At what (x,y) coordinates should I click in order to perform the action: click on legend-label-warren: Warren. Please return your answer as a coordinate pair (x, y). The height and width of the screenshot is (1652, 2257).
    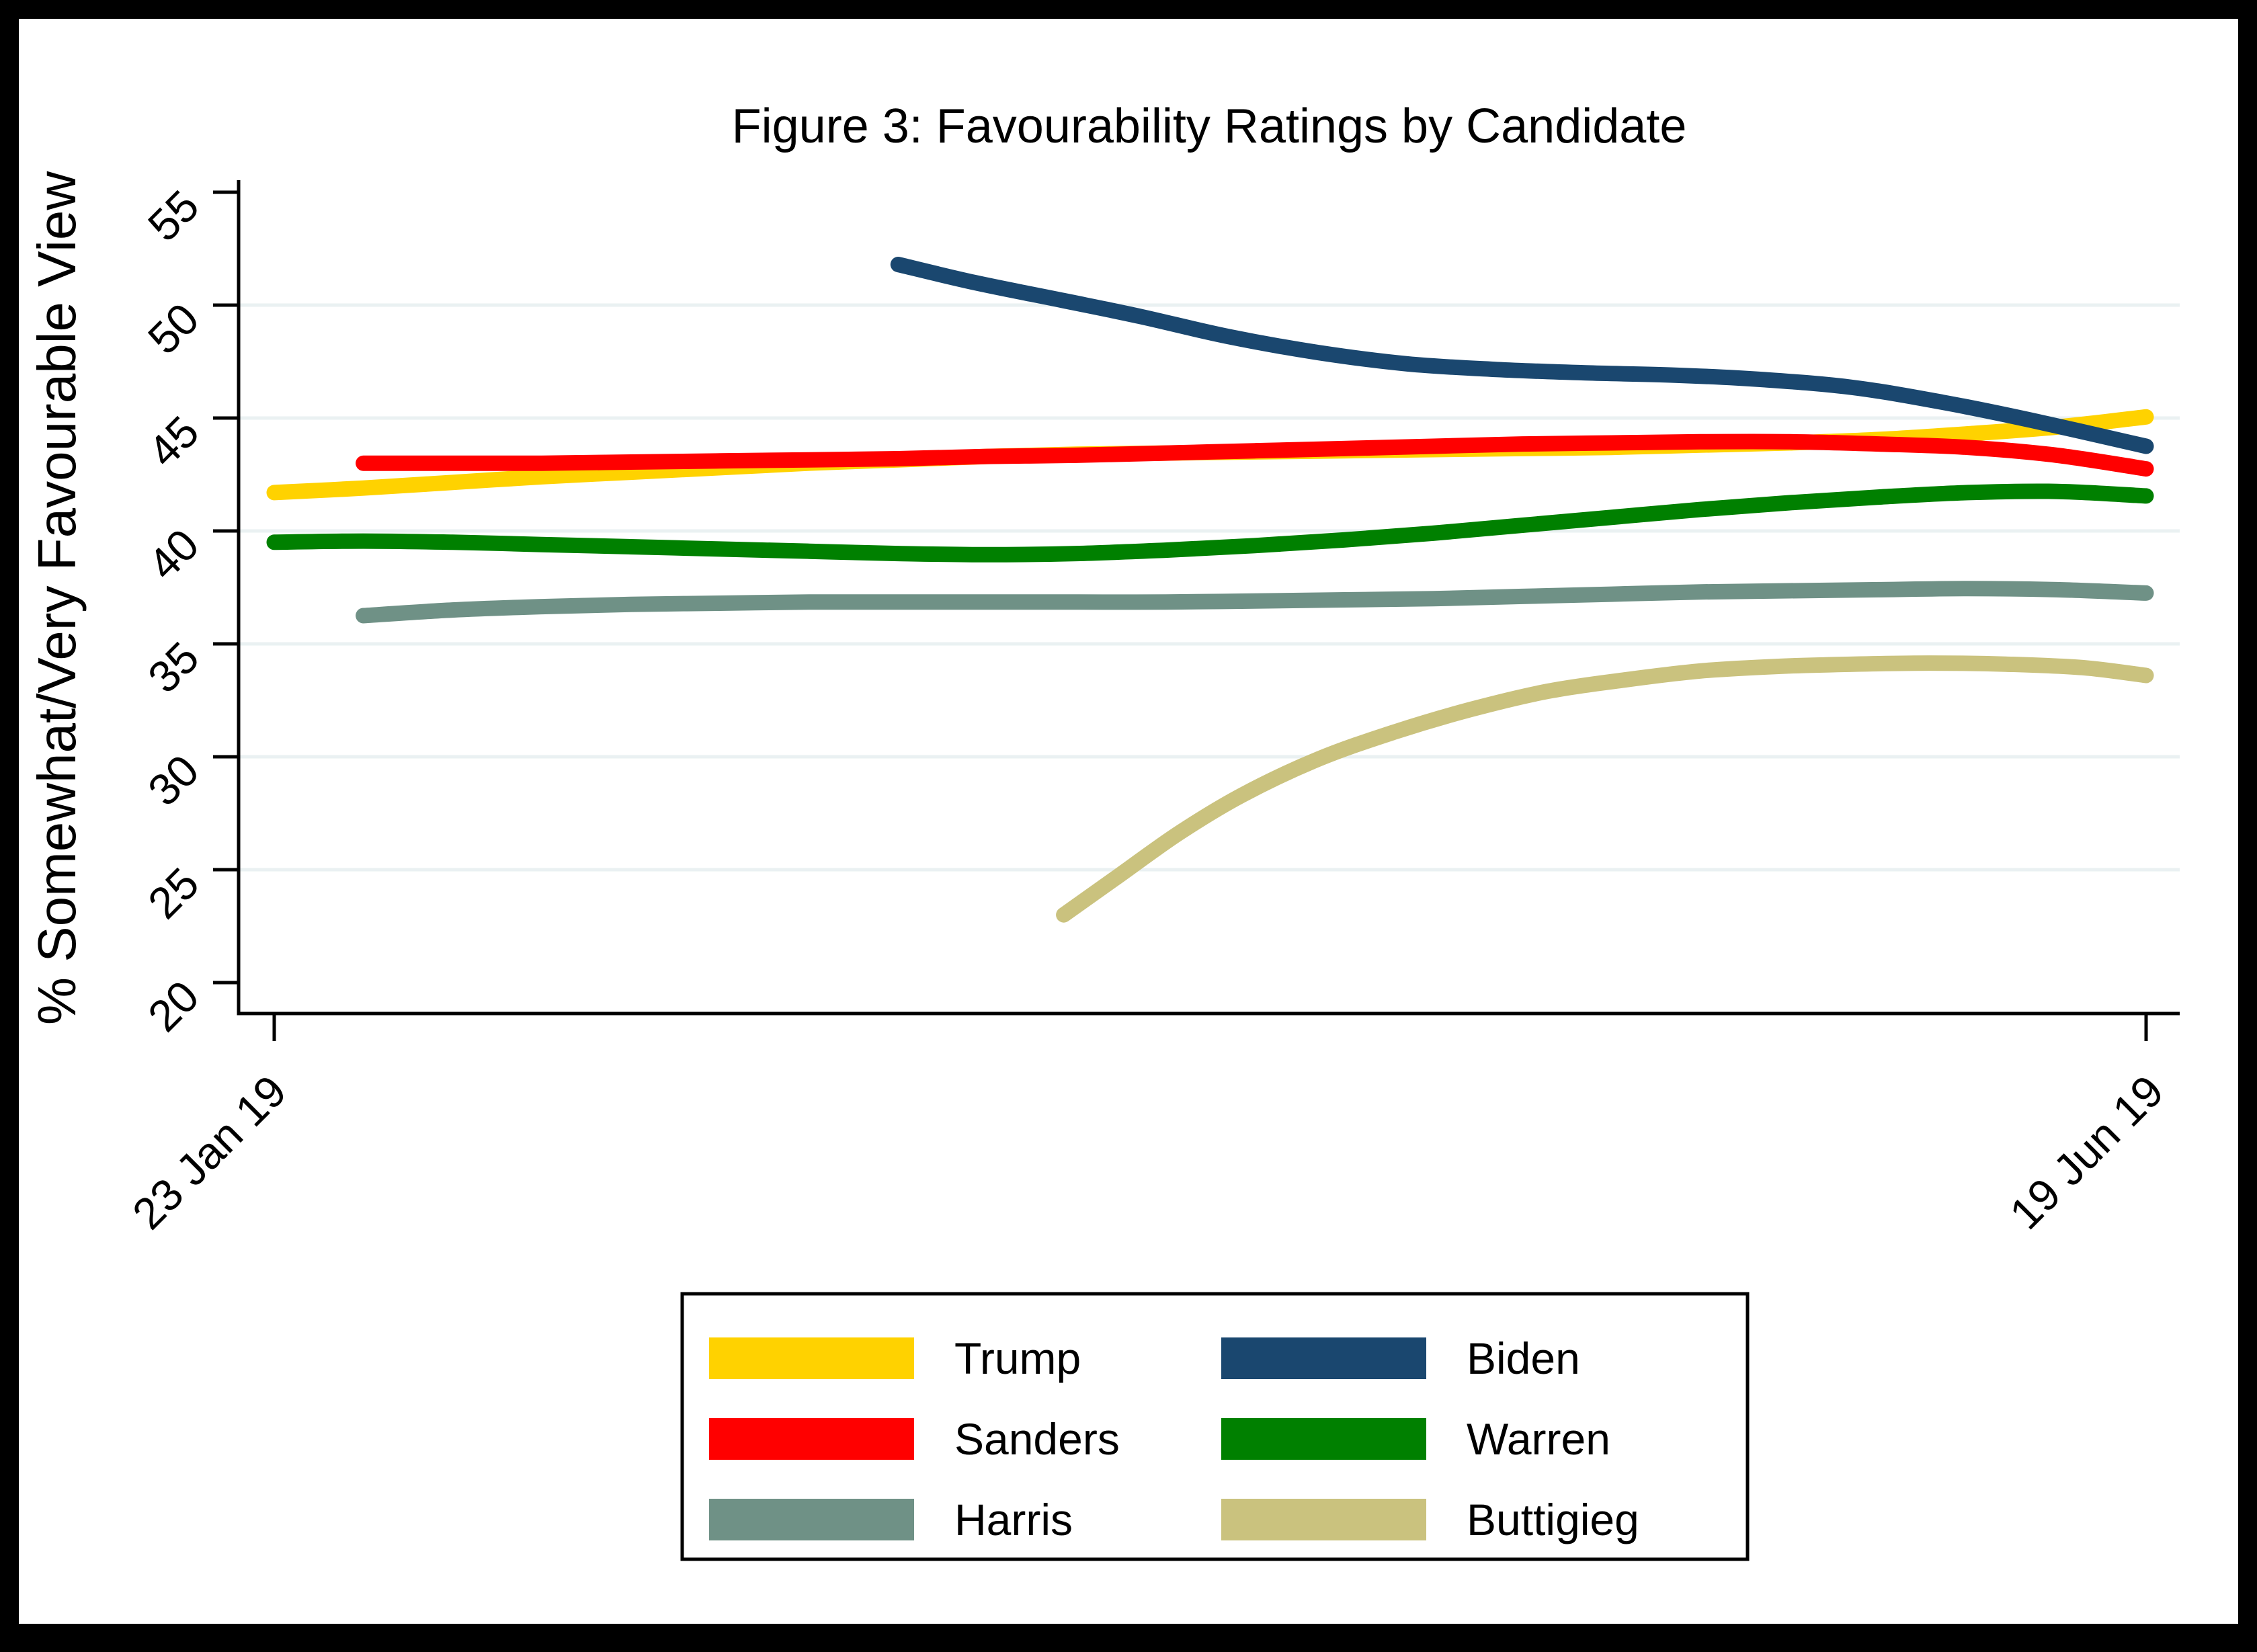
    Looking at the image, I should click on (1538, 1439).